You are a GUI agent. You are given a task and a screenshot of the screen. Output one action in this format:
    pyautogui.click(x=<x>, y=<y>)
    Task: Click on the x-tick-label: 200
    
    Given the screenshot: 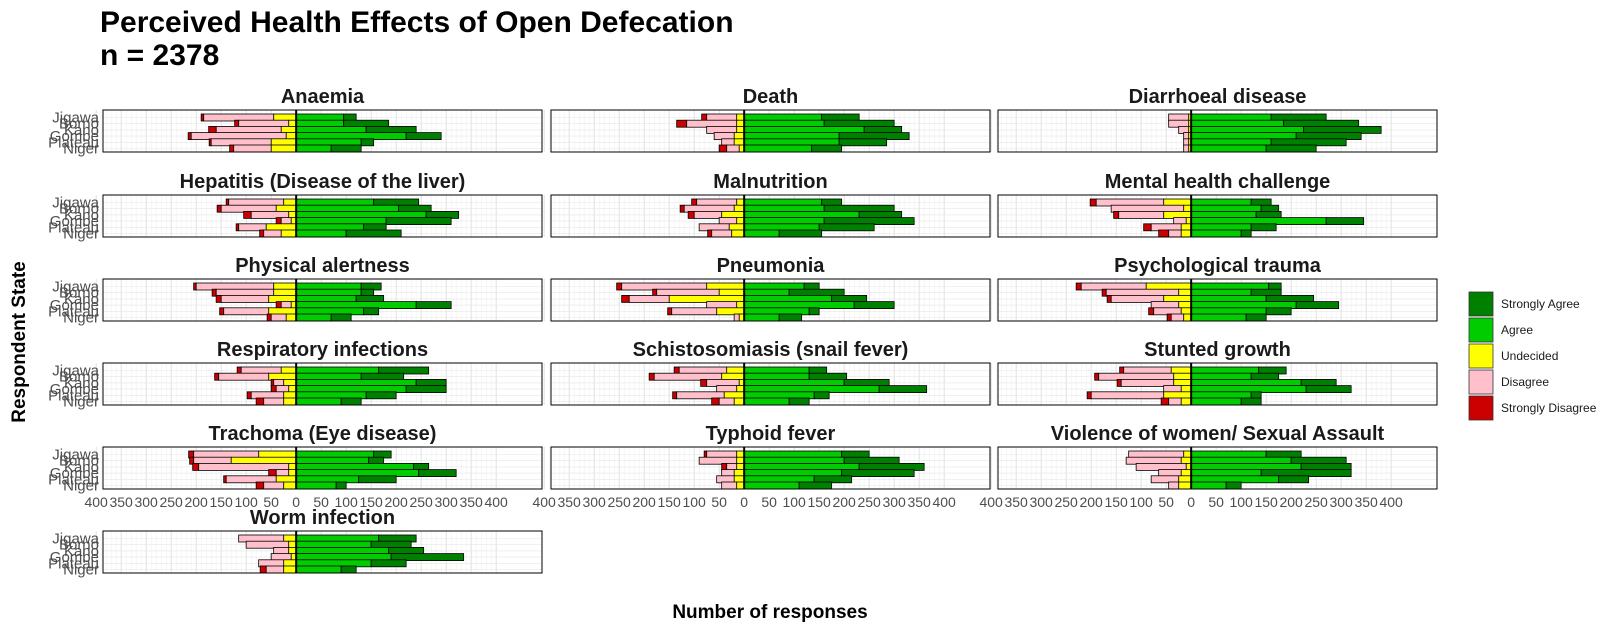 What is the action you would take?
    pyautogui.click(x=844, y=502)
    